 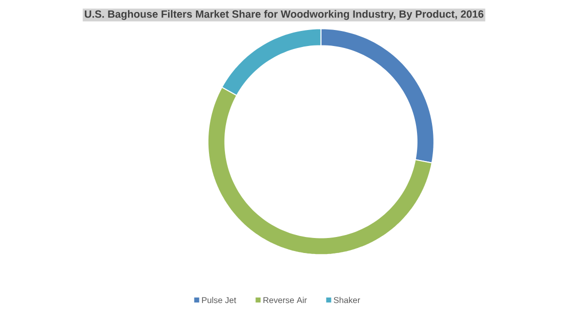 I want to click on chart-title: U.S. Baghouse Filters Market Share for Woodworking Industry, By Product, 2016, so click(x=284, y=15).